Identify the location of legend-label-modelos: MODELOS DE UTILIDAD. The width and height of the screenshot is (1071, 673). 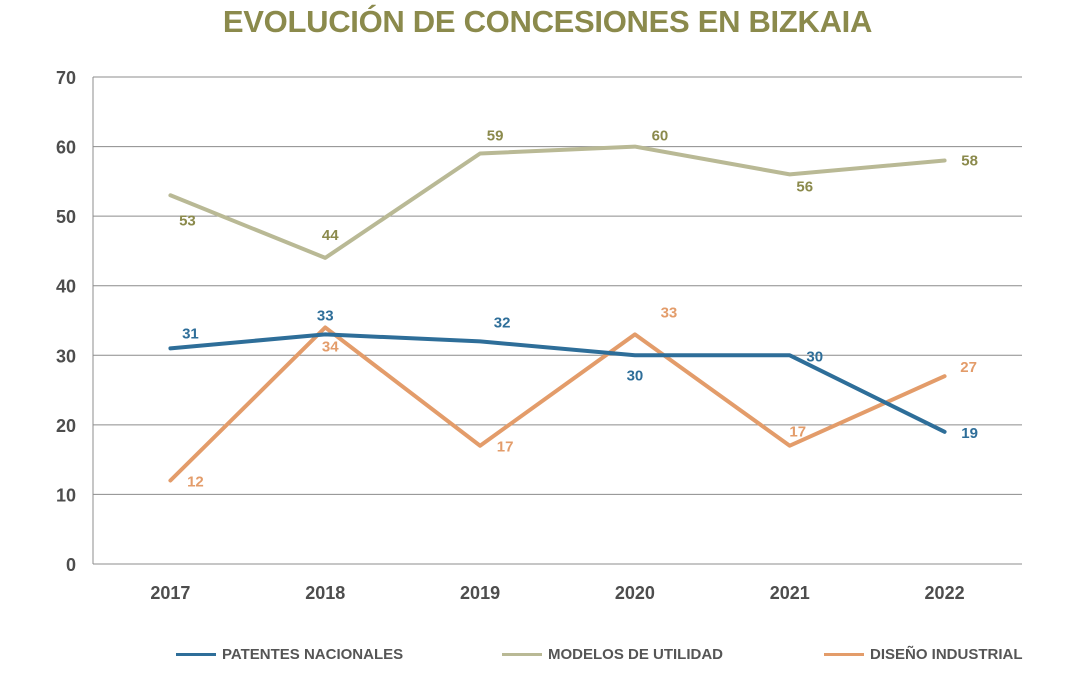
(635, 654).